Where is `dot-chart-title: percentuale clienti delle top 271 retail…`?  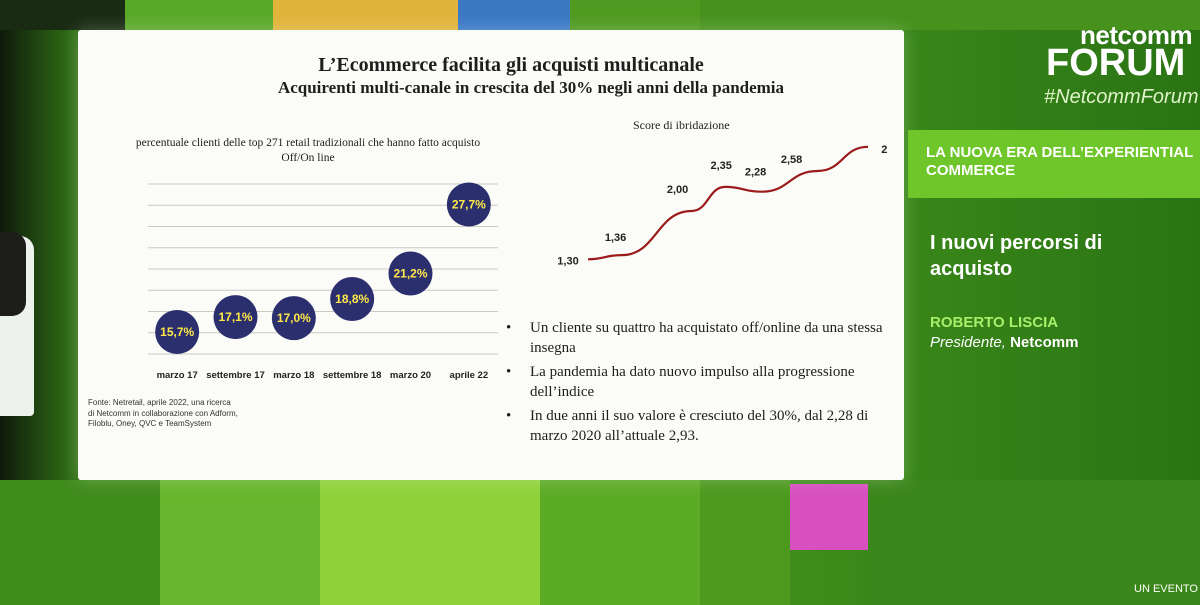
dot-chart-title: percentuale clienti delle top 271 retail… is located at coordinates (308, 150).